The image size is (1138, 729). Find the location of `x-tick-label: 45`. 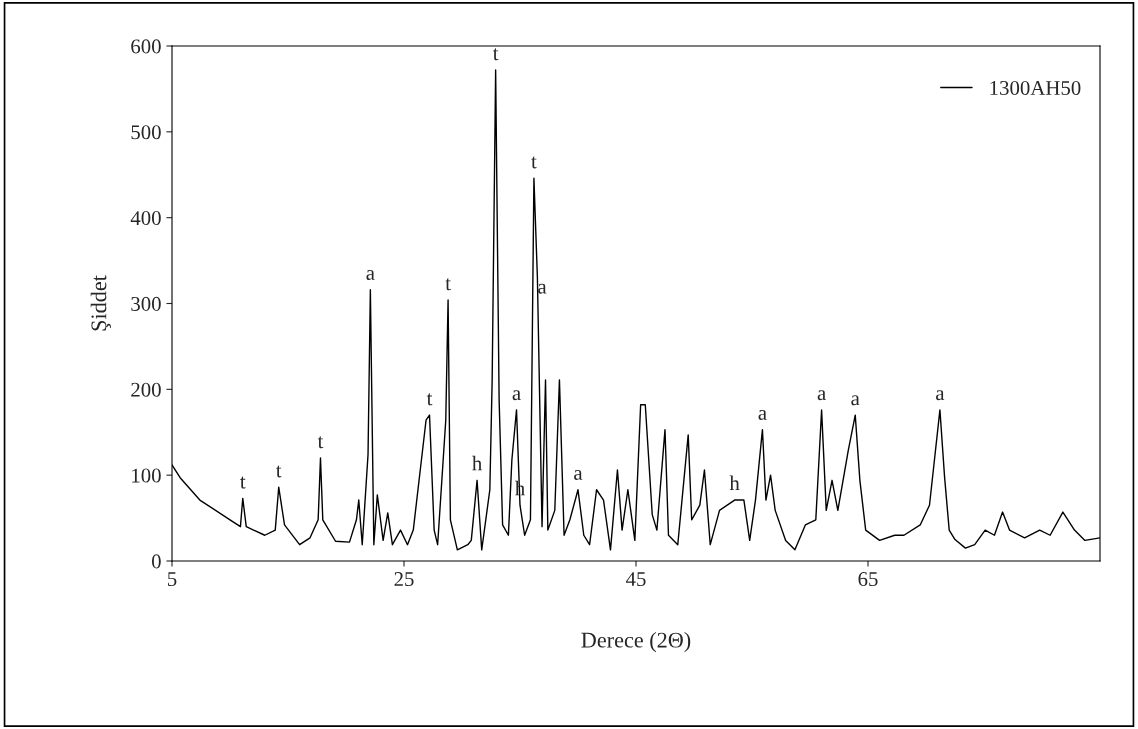

x-tick-label: 45 is located at coordinates (635, 579).